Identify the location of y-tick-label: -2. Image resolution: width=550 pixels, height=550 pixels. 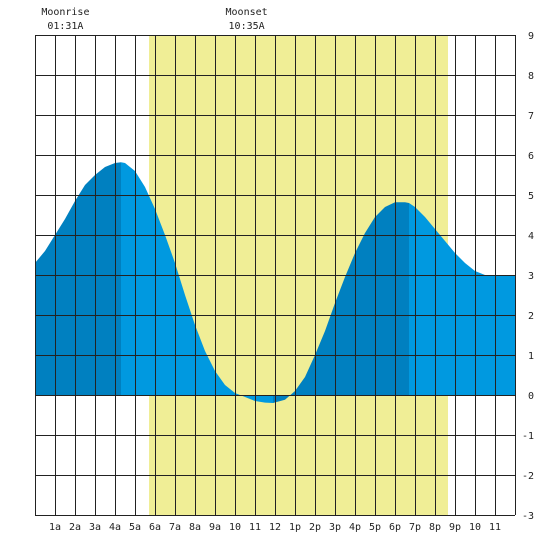
(528, 476).